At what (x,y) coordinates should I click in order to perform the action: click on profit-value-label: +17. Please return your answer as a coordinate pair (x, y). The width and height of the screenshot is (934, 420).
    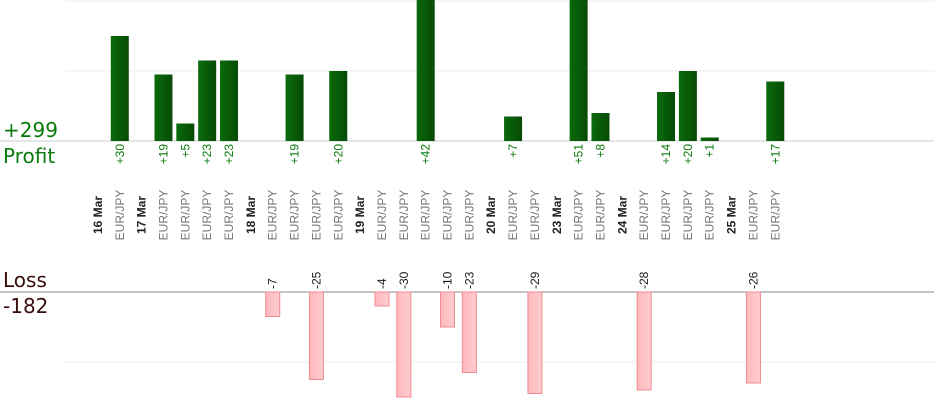
    Looking at the image, I should click on (775, 154).